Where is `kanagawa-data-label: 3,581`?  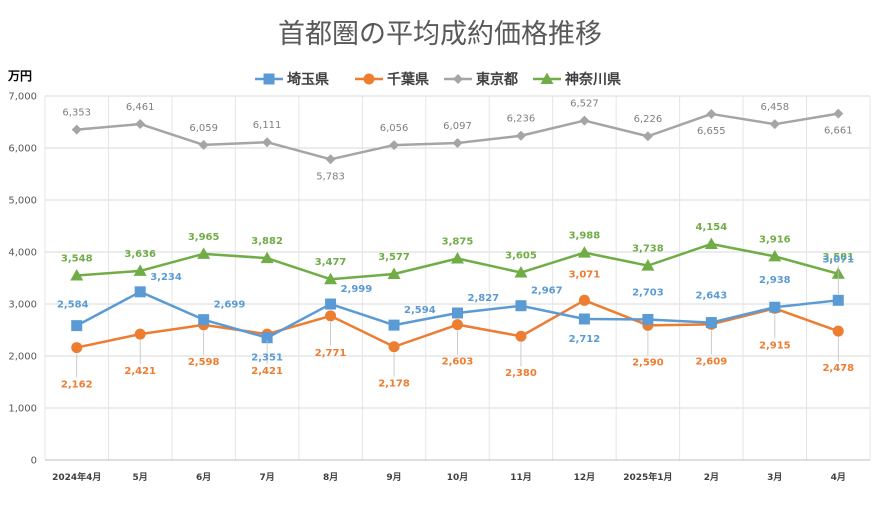 kanagawa-data-label: 3,581 is located at coordinates (838, 257).